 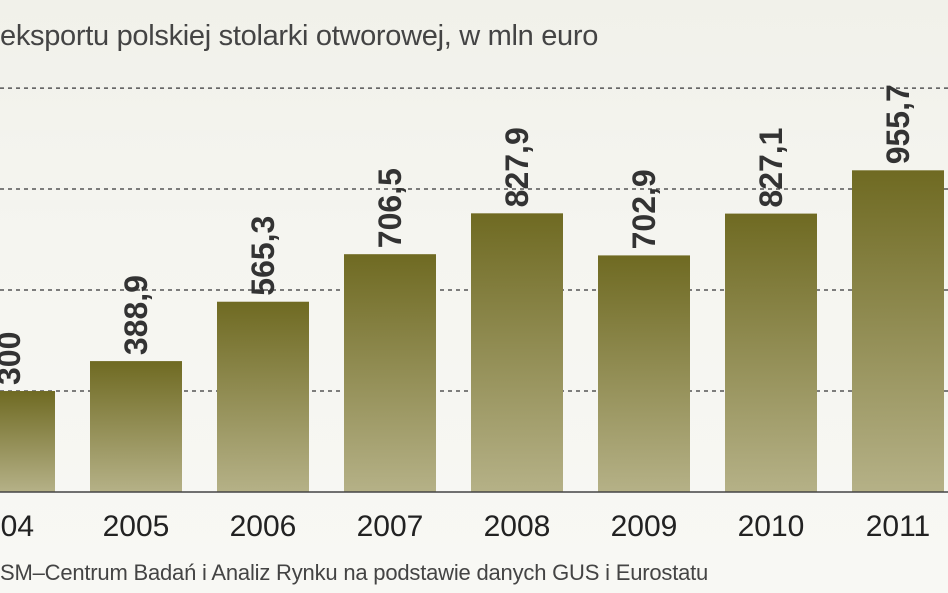 I want to click on category-label-2009: 2009, so click(x=644, y=526).